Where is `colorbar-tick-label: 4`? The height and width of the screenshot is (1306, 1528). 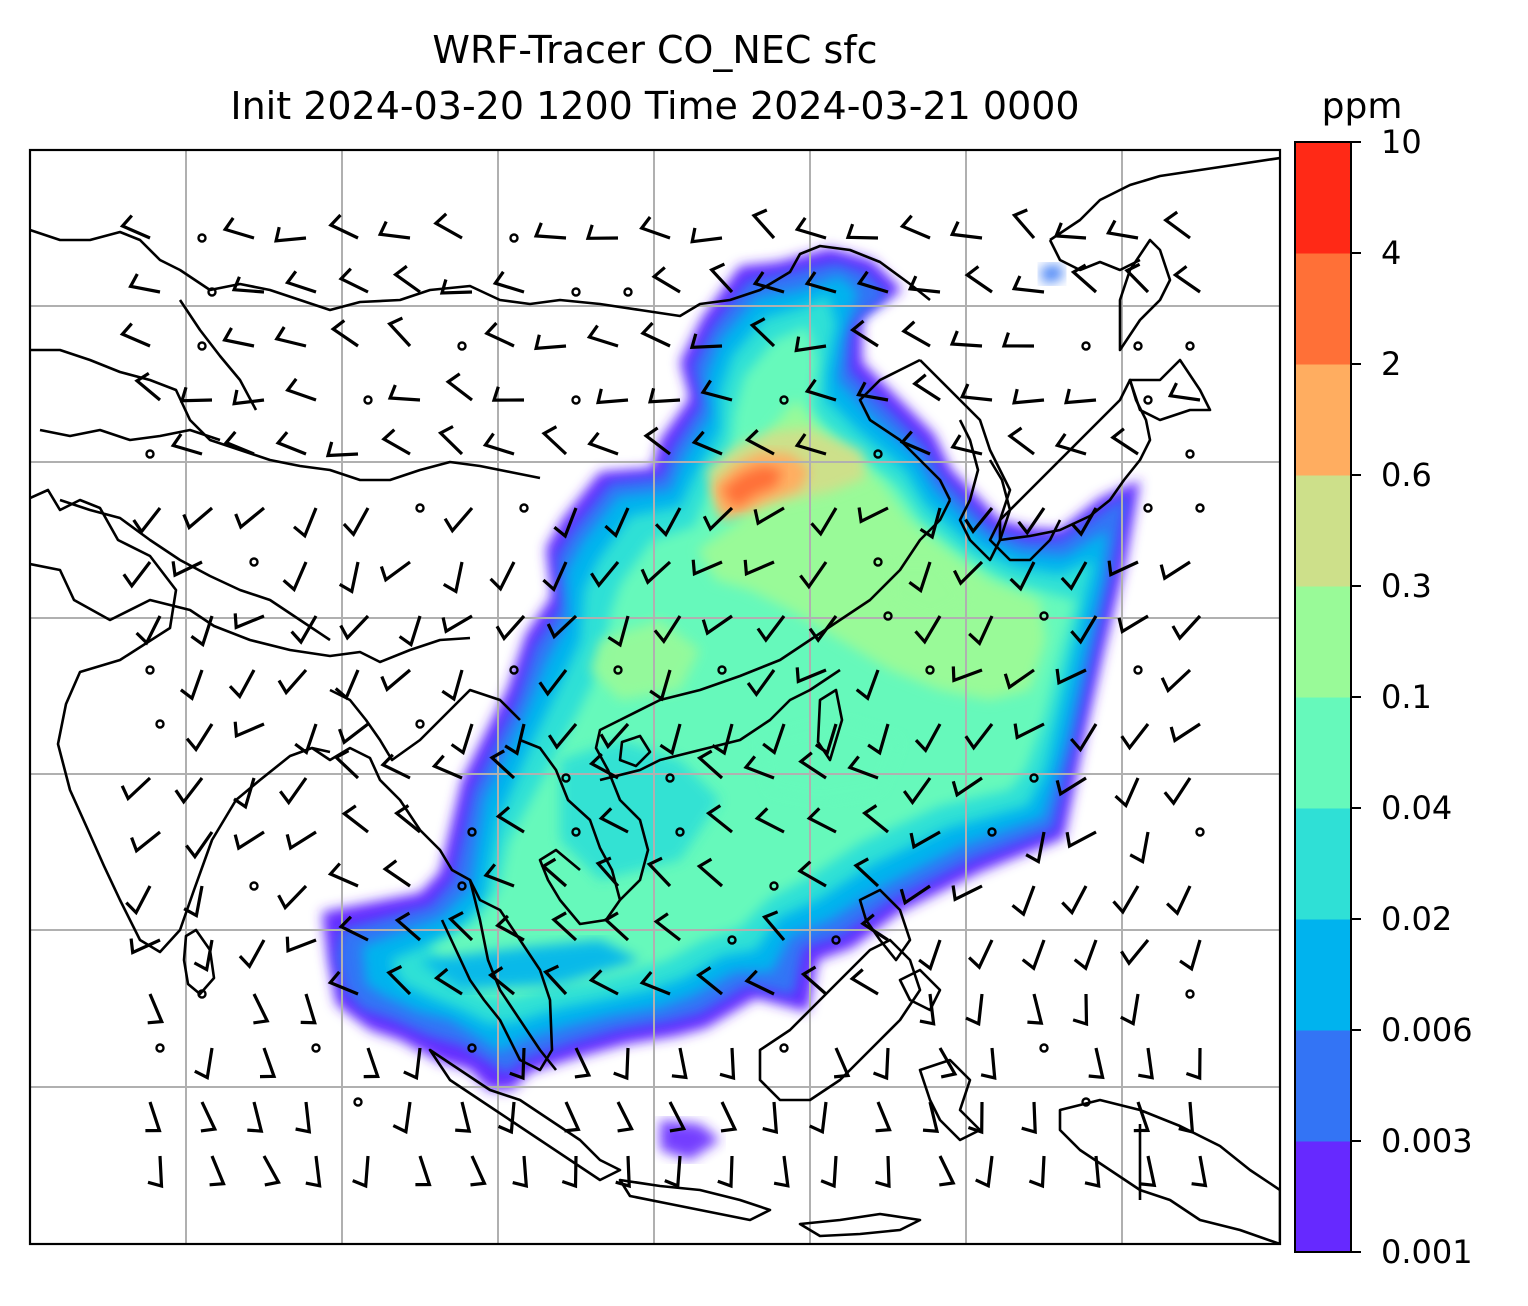
colorbar-tick-label: 4 is located at coordinates (1391, 253).